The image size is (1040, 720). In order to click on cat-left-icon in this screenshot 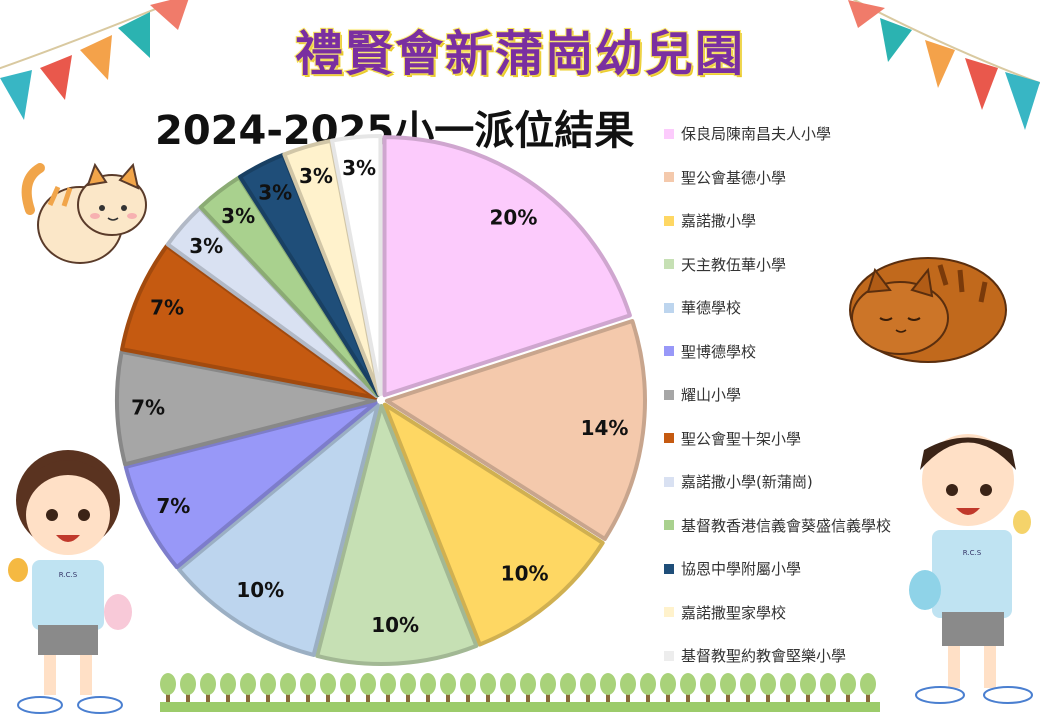, I will do `click(84, 213)`.